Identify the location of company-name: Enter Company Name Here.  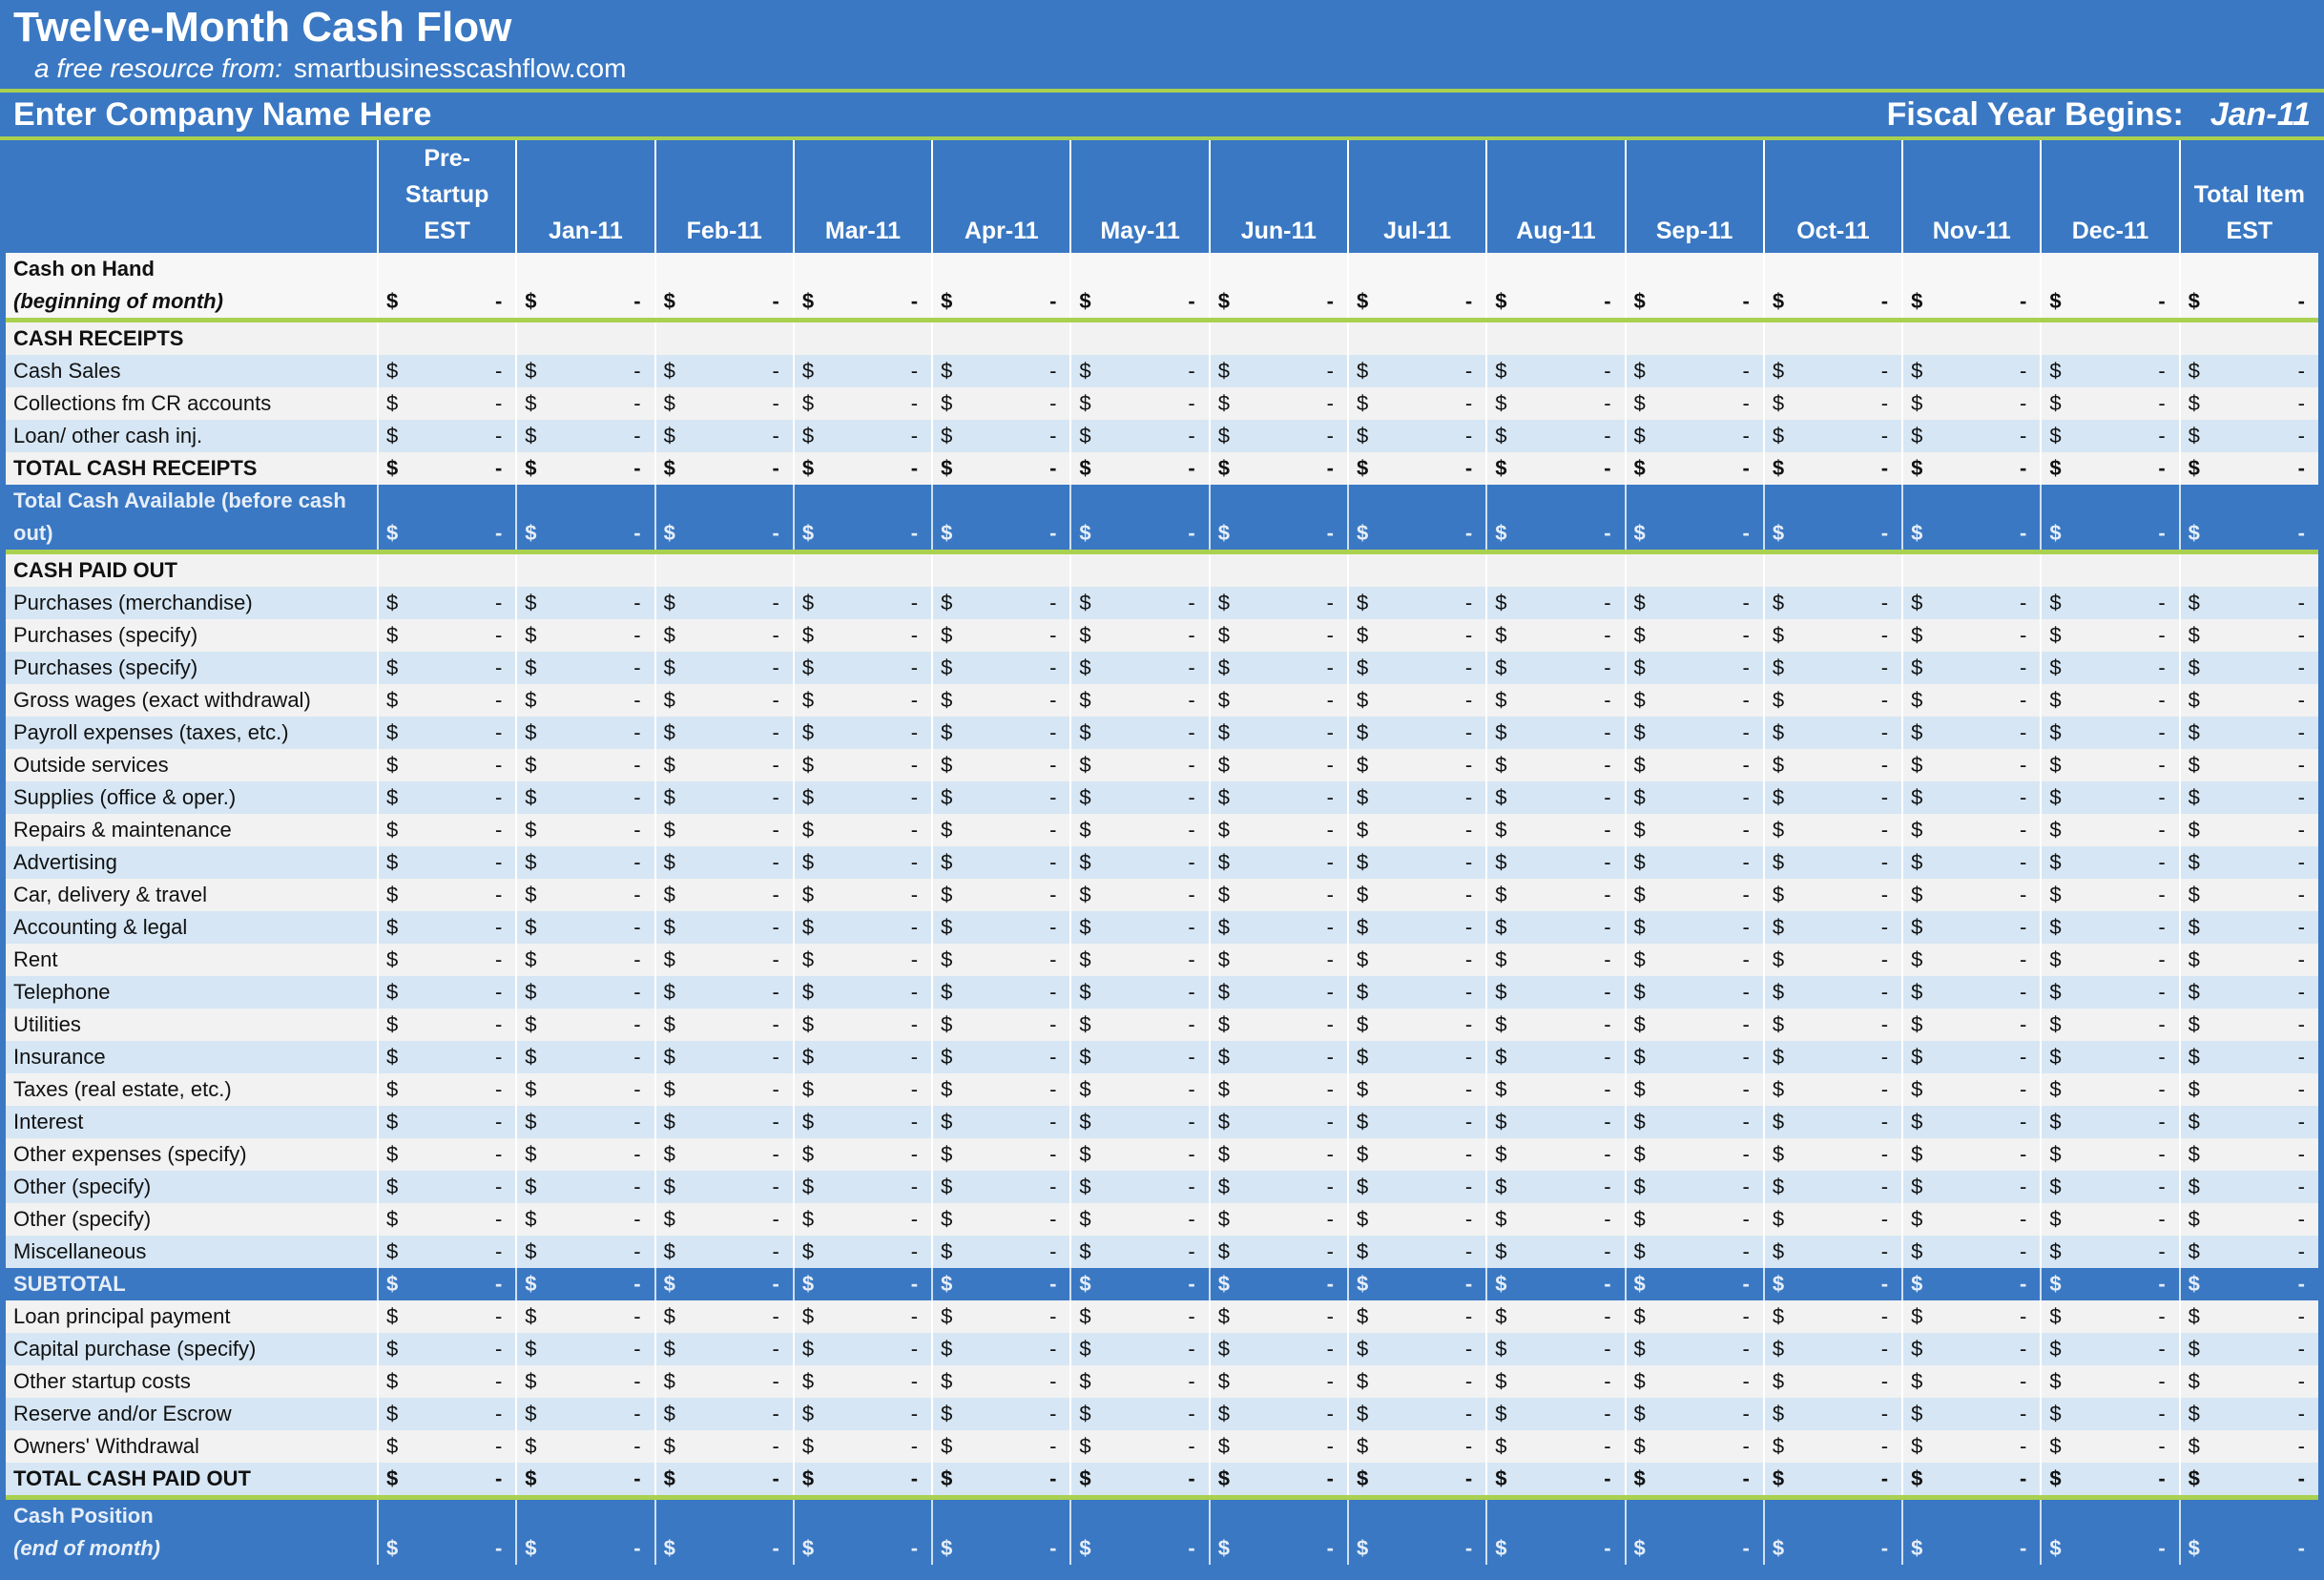
(222, 114).